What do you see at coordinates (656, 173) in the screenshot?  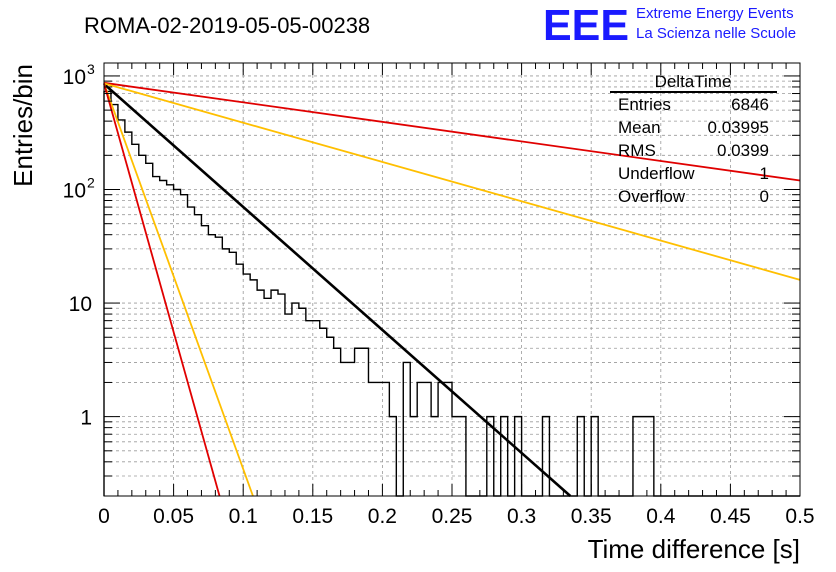 I see `stats-row-label: Underflow` at bounding box center [656, 173].